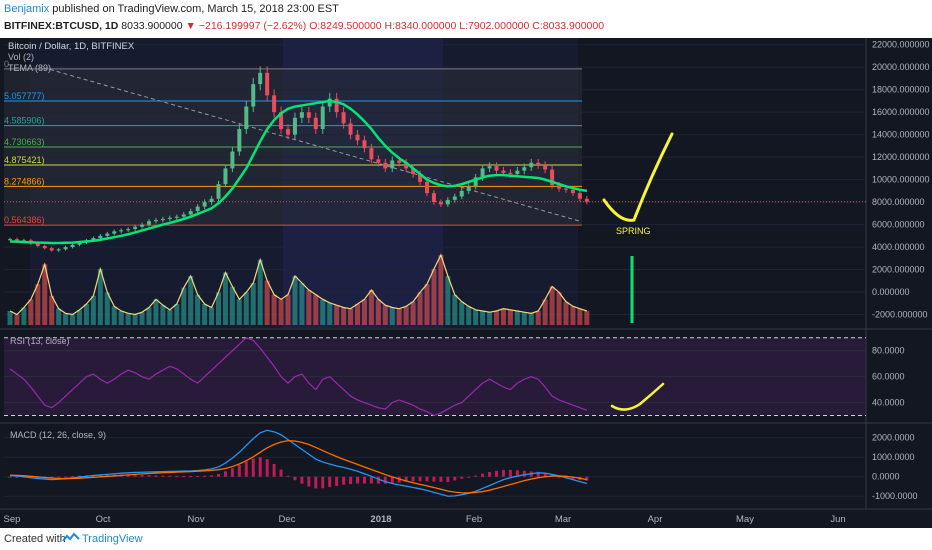  What do you see at coordinates (29, 68) in the screenshot?
I see `tema-indicator-label: TEMA (89)` at bounding box center [29, 68].